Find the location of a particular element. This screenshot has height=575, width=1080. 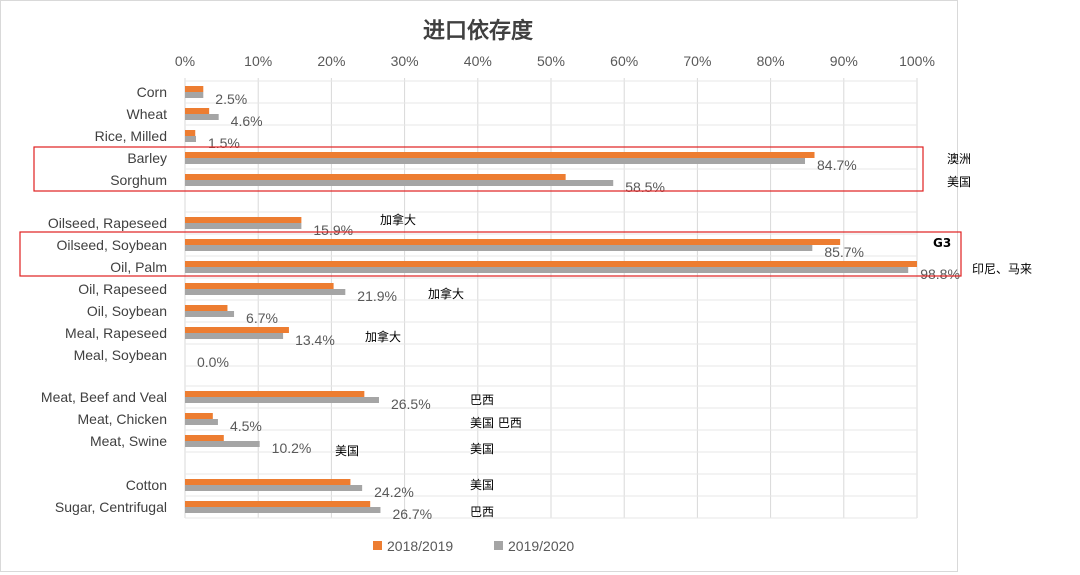

data-label: 2.5% is located at coordinates (231, 99).